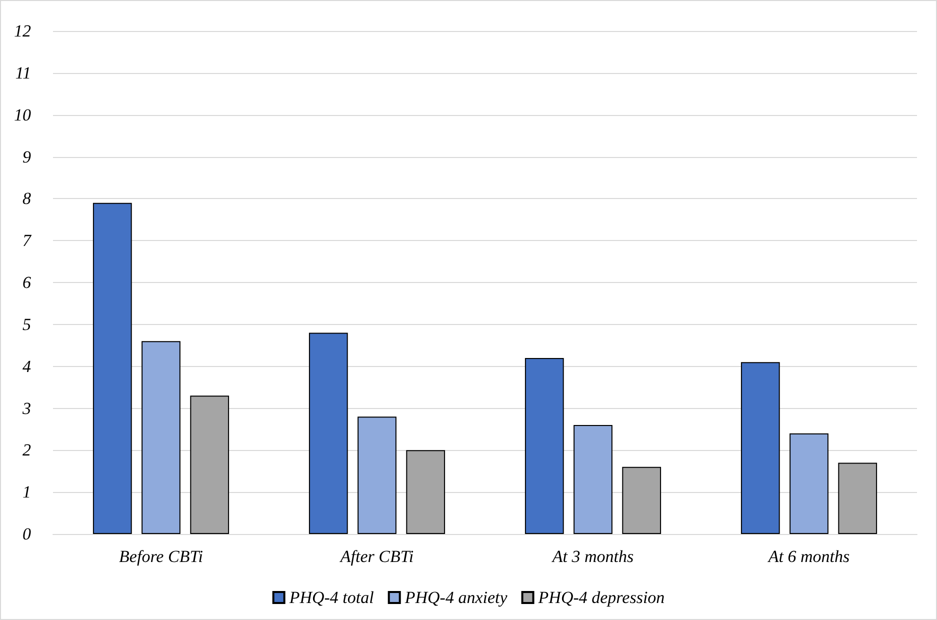  I want to click on x-tick-label: At 3 months, so click(592, 556).